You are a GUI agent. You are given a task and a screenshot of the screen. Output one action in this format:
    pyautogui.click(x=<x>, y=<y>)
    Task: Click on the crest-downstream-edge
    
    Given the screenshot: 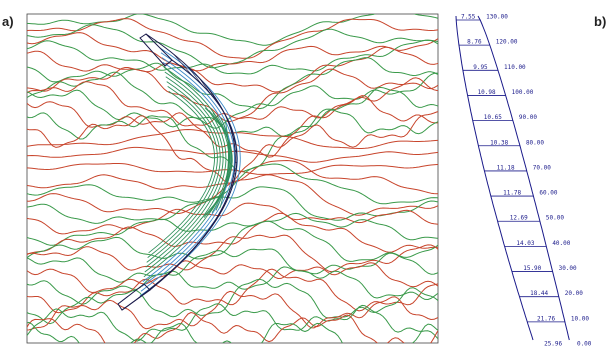 What is the action you would take?
    pyautogui.click(x=193, y=175)
    